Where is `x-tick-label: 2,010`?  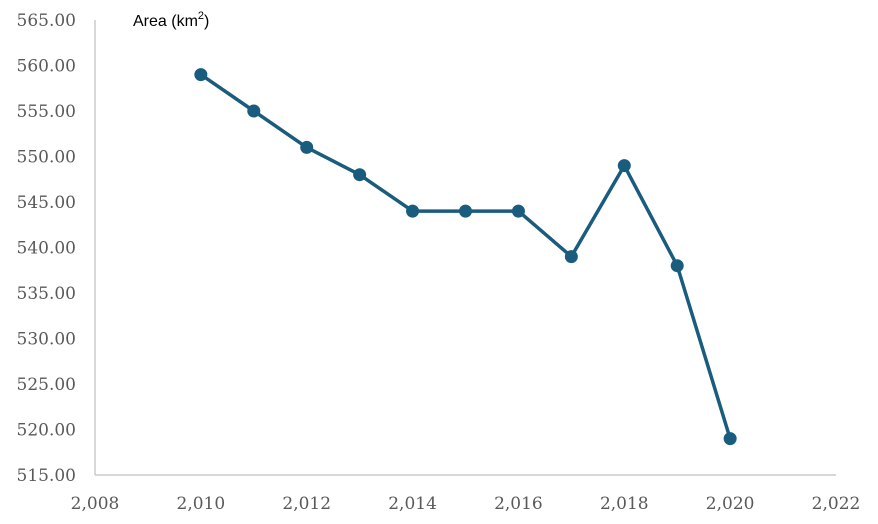 x-tick-label: 2,010 is located at coordinates (201, 504).